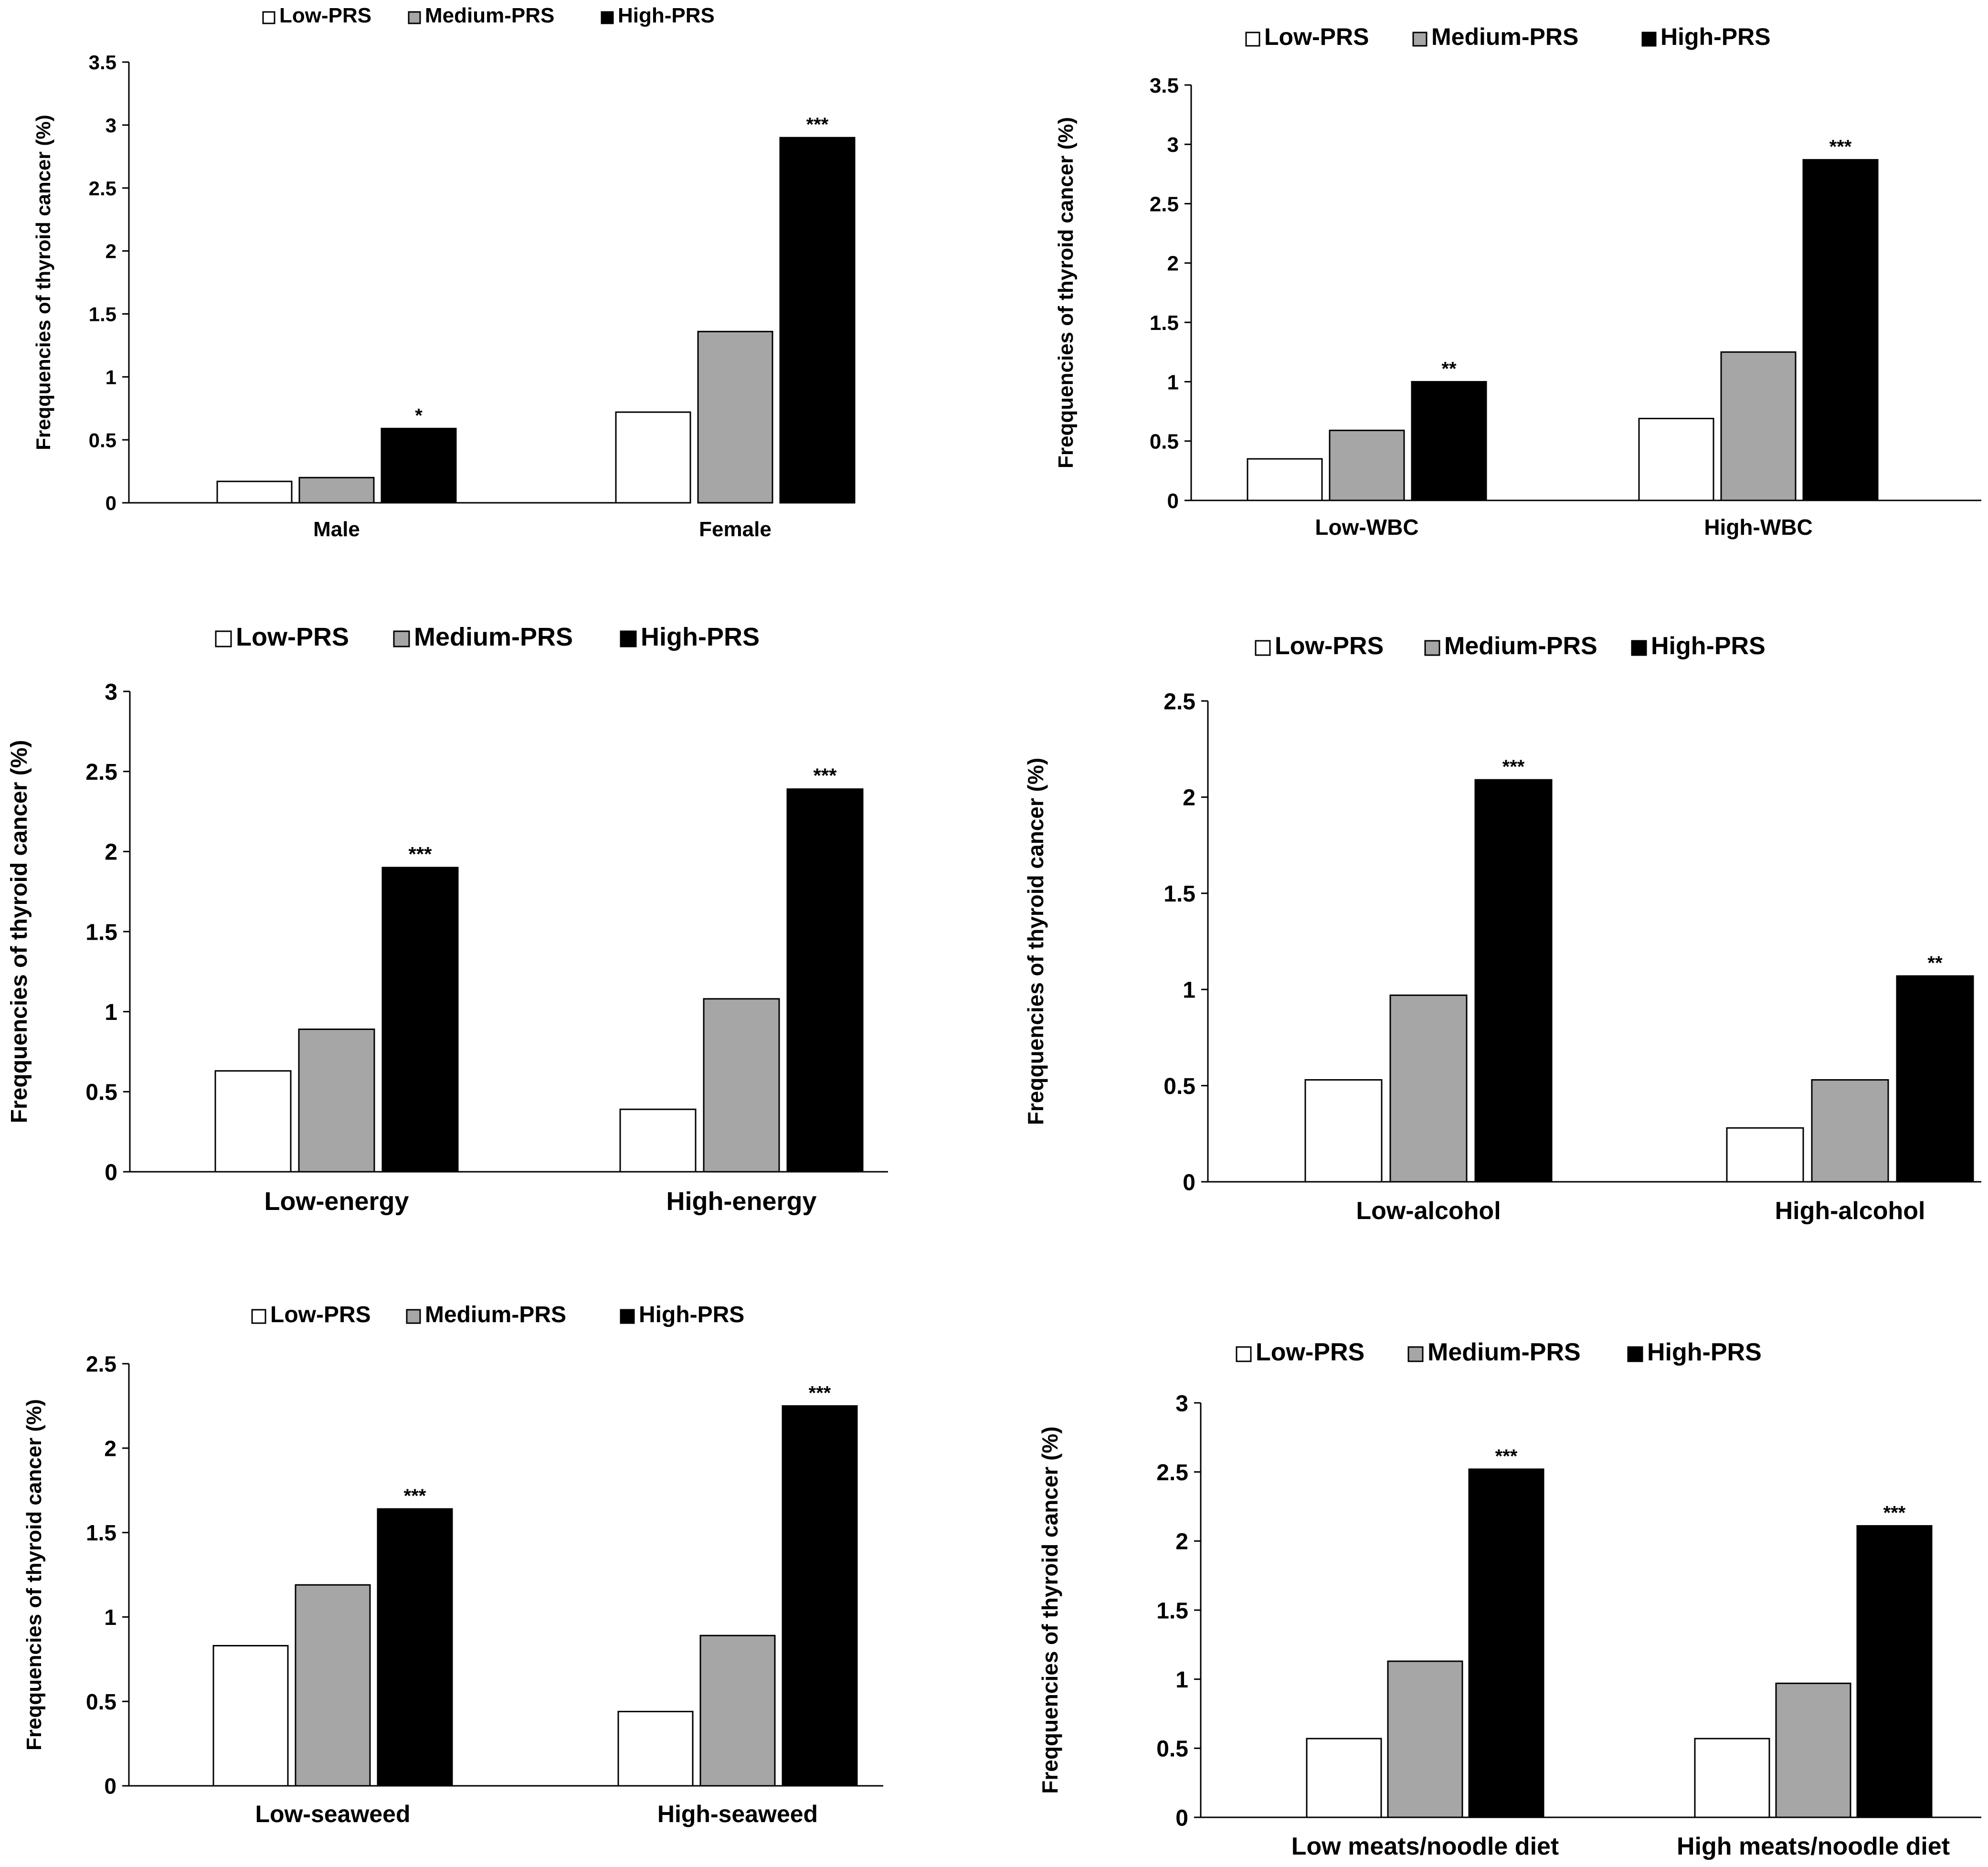 Image resolution: width=1988 pixels, height=1867 pixels. What do you see at coordinates (419, 415) in the screenshot?
I see `significance-mark: *` at bounding box center [419, 415].